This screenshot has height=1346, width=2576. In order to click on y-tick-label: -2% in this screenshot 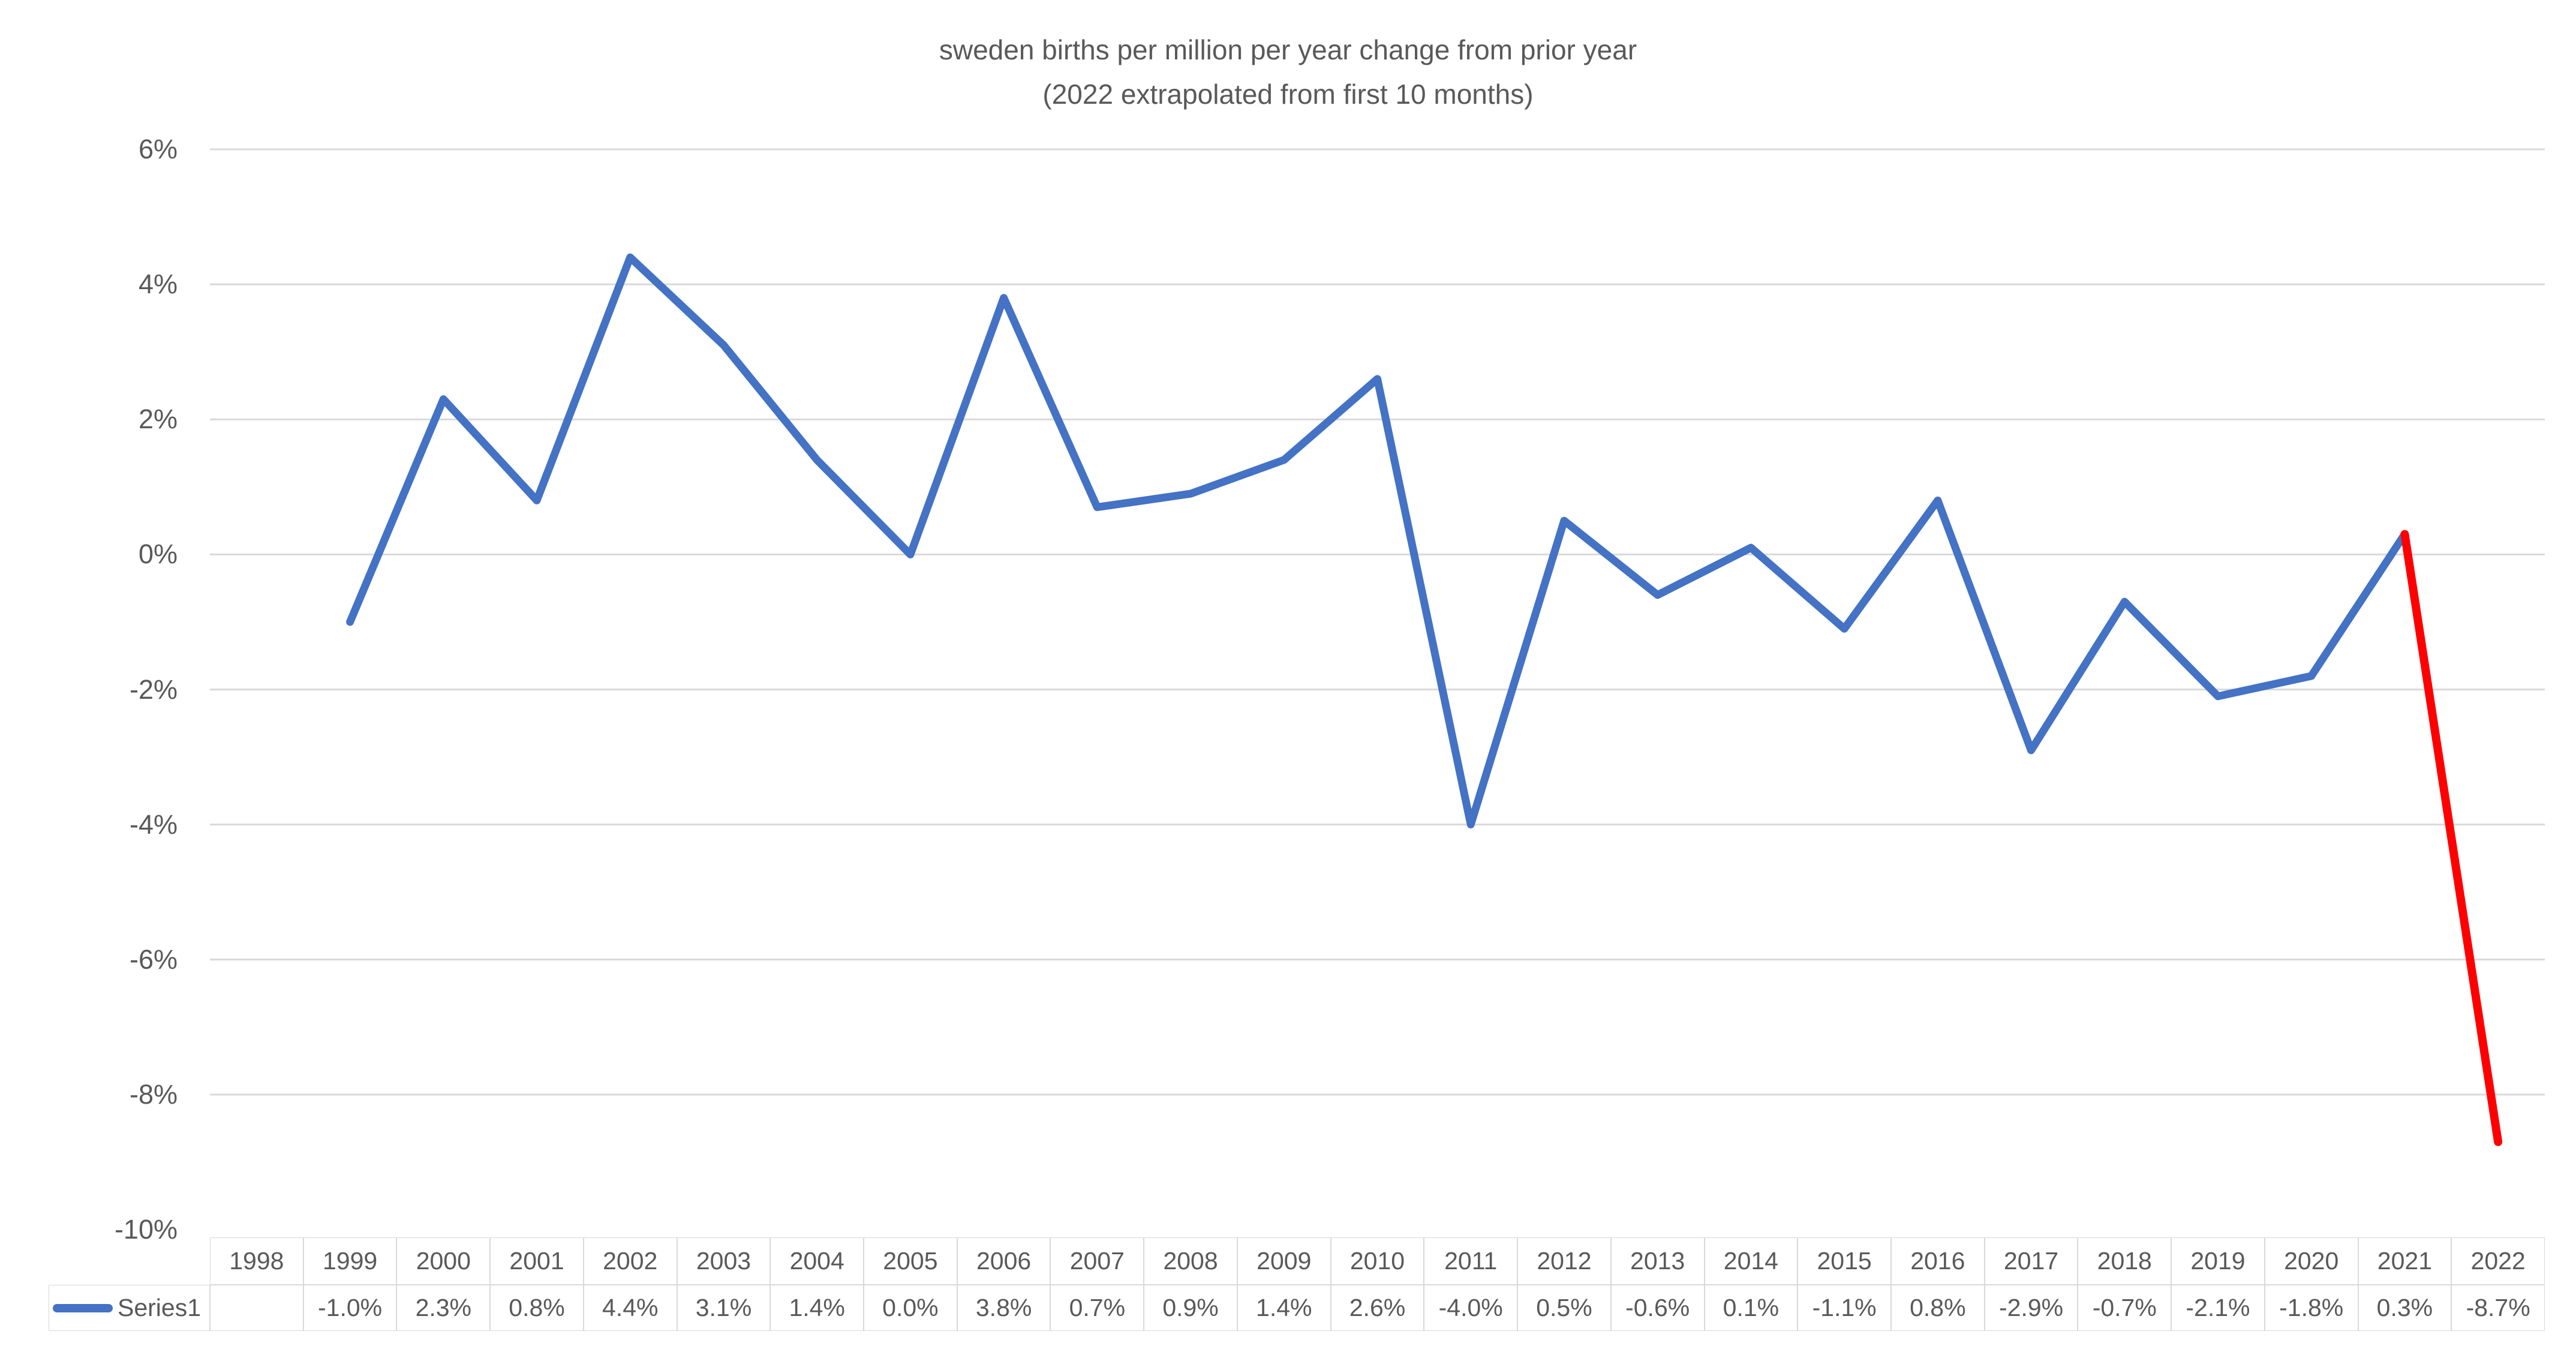, I will do `click(154, 690)`.